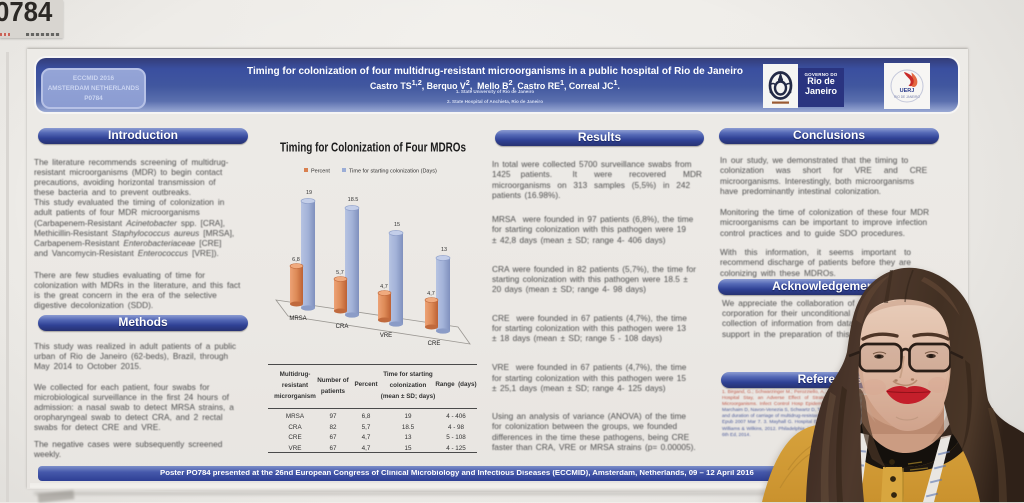 This screenshot has width=1024, height=503. I want to click on svg-text: RIO DE JANEIRO, so click(907, 97).